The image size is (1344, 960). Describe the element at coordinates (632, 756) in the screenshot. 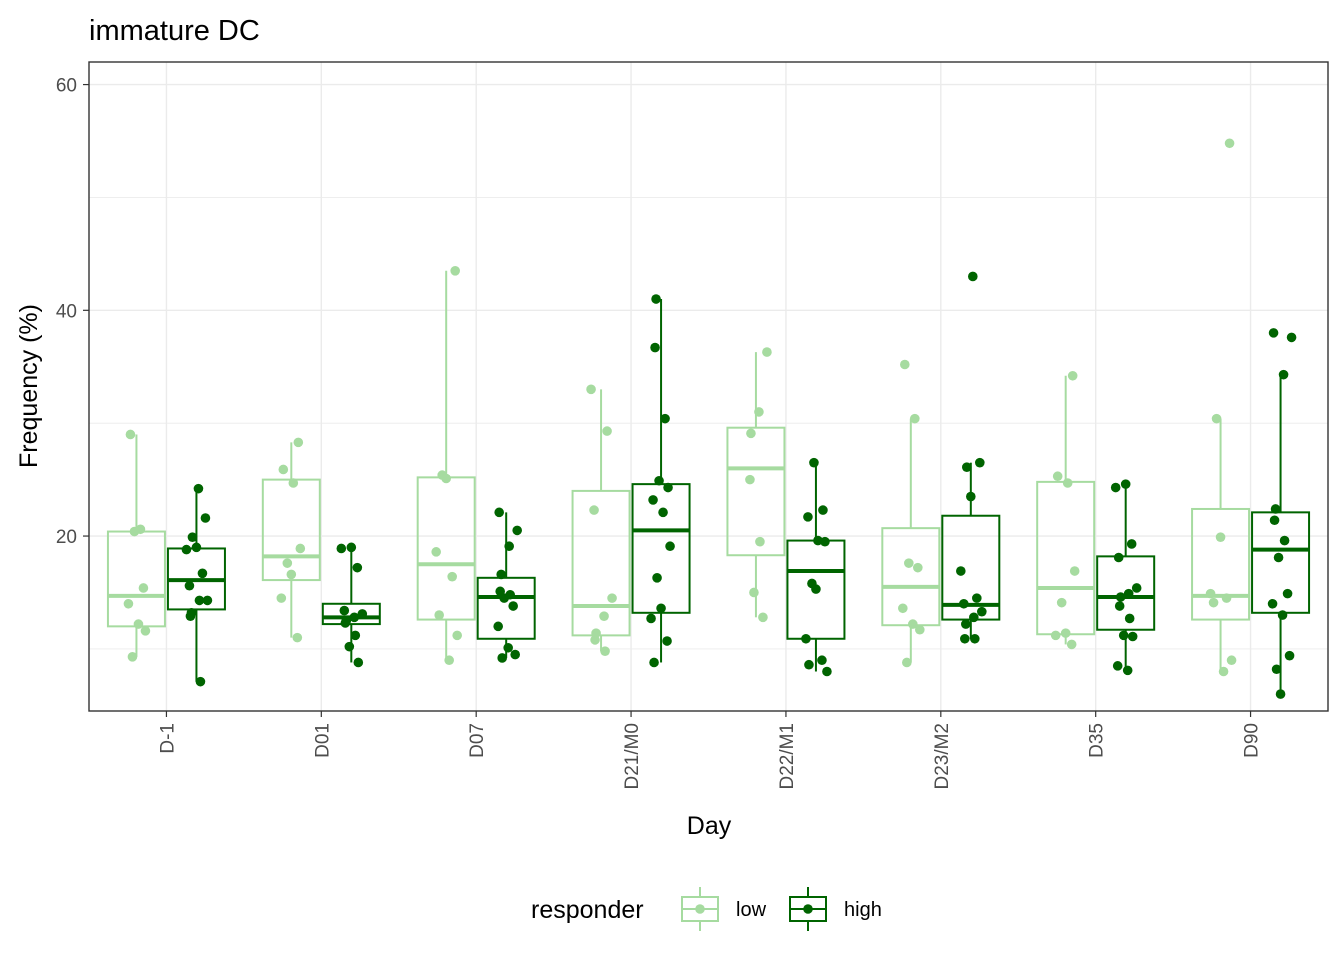

I see `x-tick-label: D21/M0` at that location.